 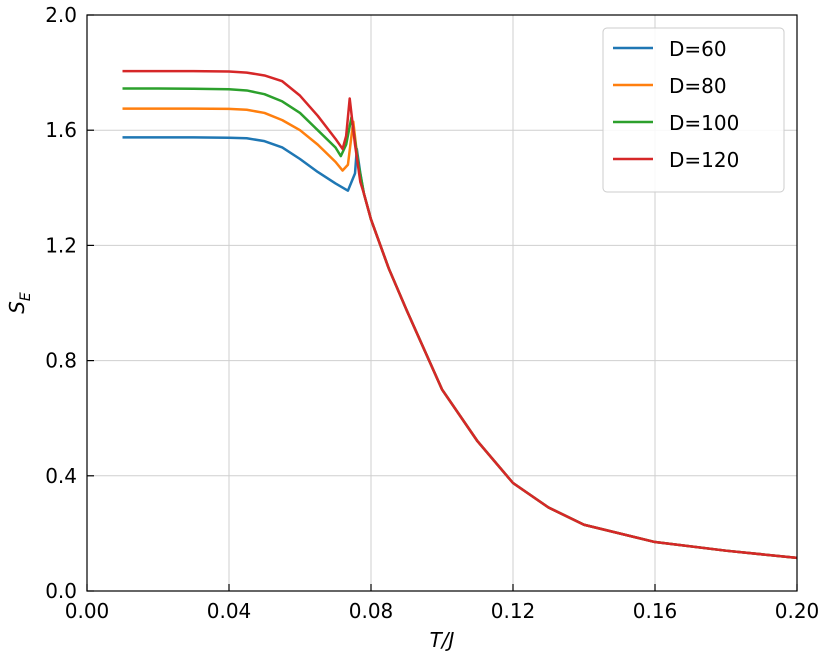 I want to click on legend-label: D=60, so click(x=698, y=49).